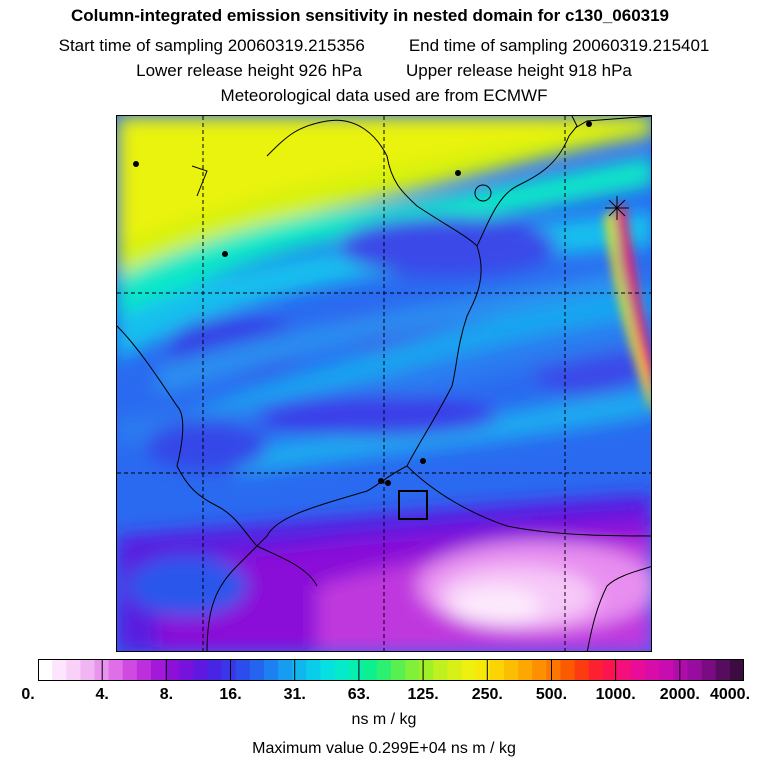 The width and height of the screenshot is (768, 768). I want to click on colorbar-border, so click(391, 670).